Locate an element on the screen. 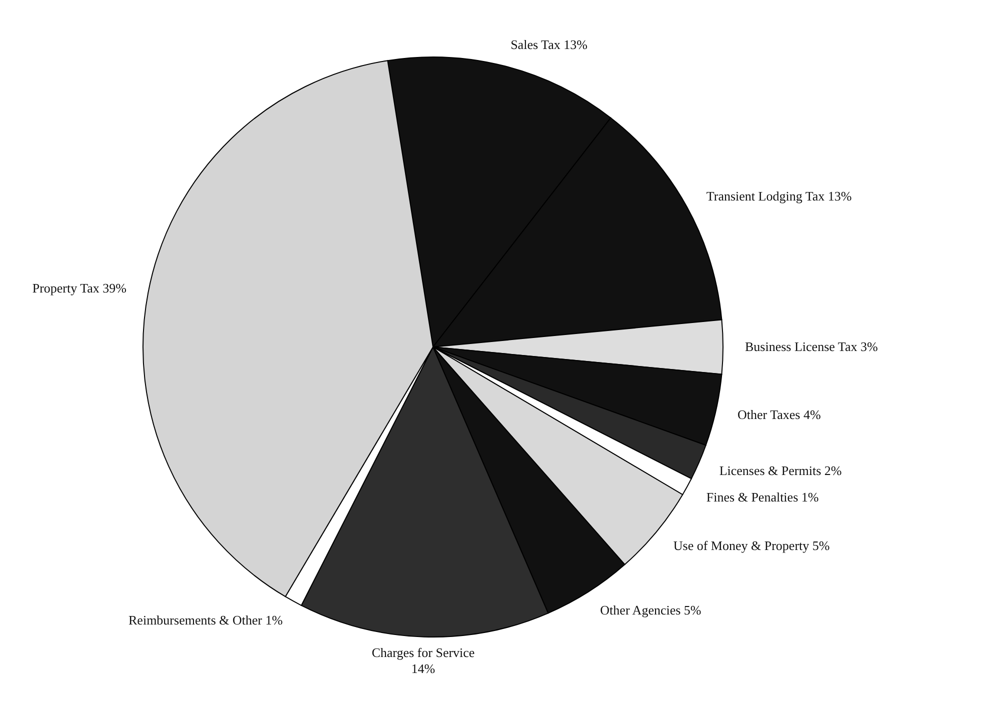  slice-label: Licenses & Permits 2% is located at coordinates (780, 470).